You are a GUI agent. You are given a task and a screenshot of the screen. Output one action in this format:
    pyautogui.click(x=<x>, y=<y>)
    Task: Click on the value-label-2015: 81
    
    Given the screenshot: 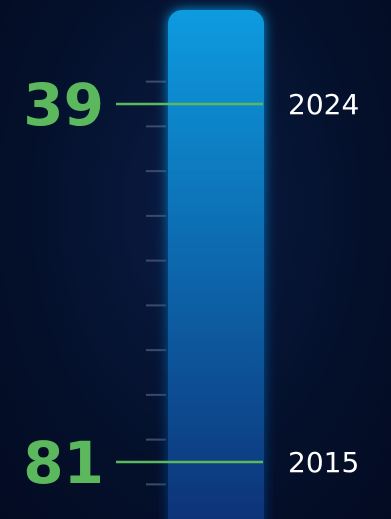 What is the action you would take?
    pyautogui.click(x=63, y=463)
    